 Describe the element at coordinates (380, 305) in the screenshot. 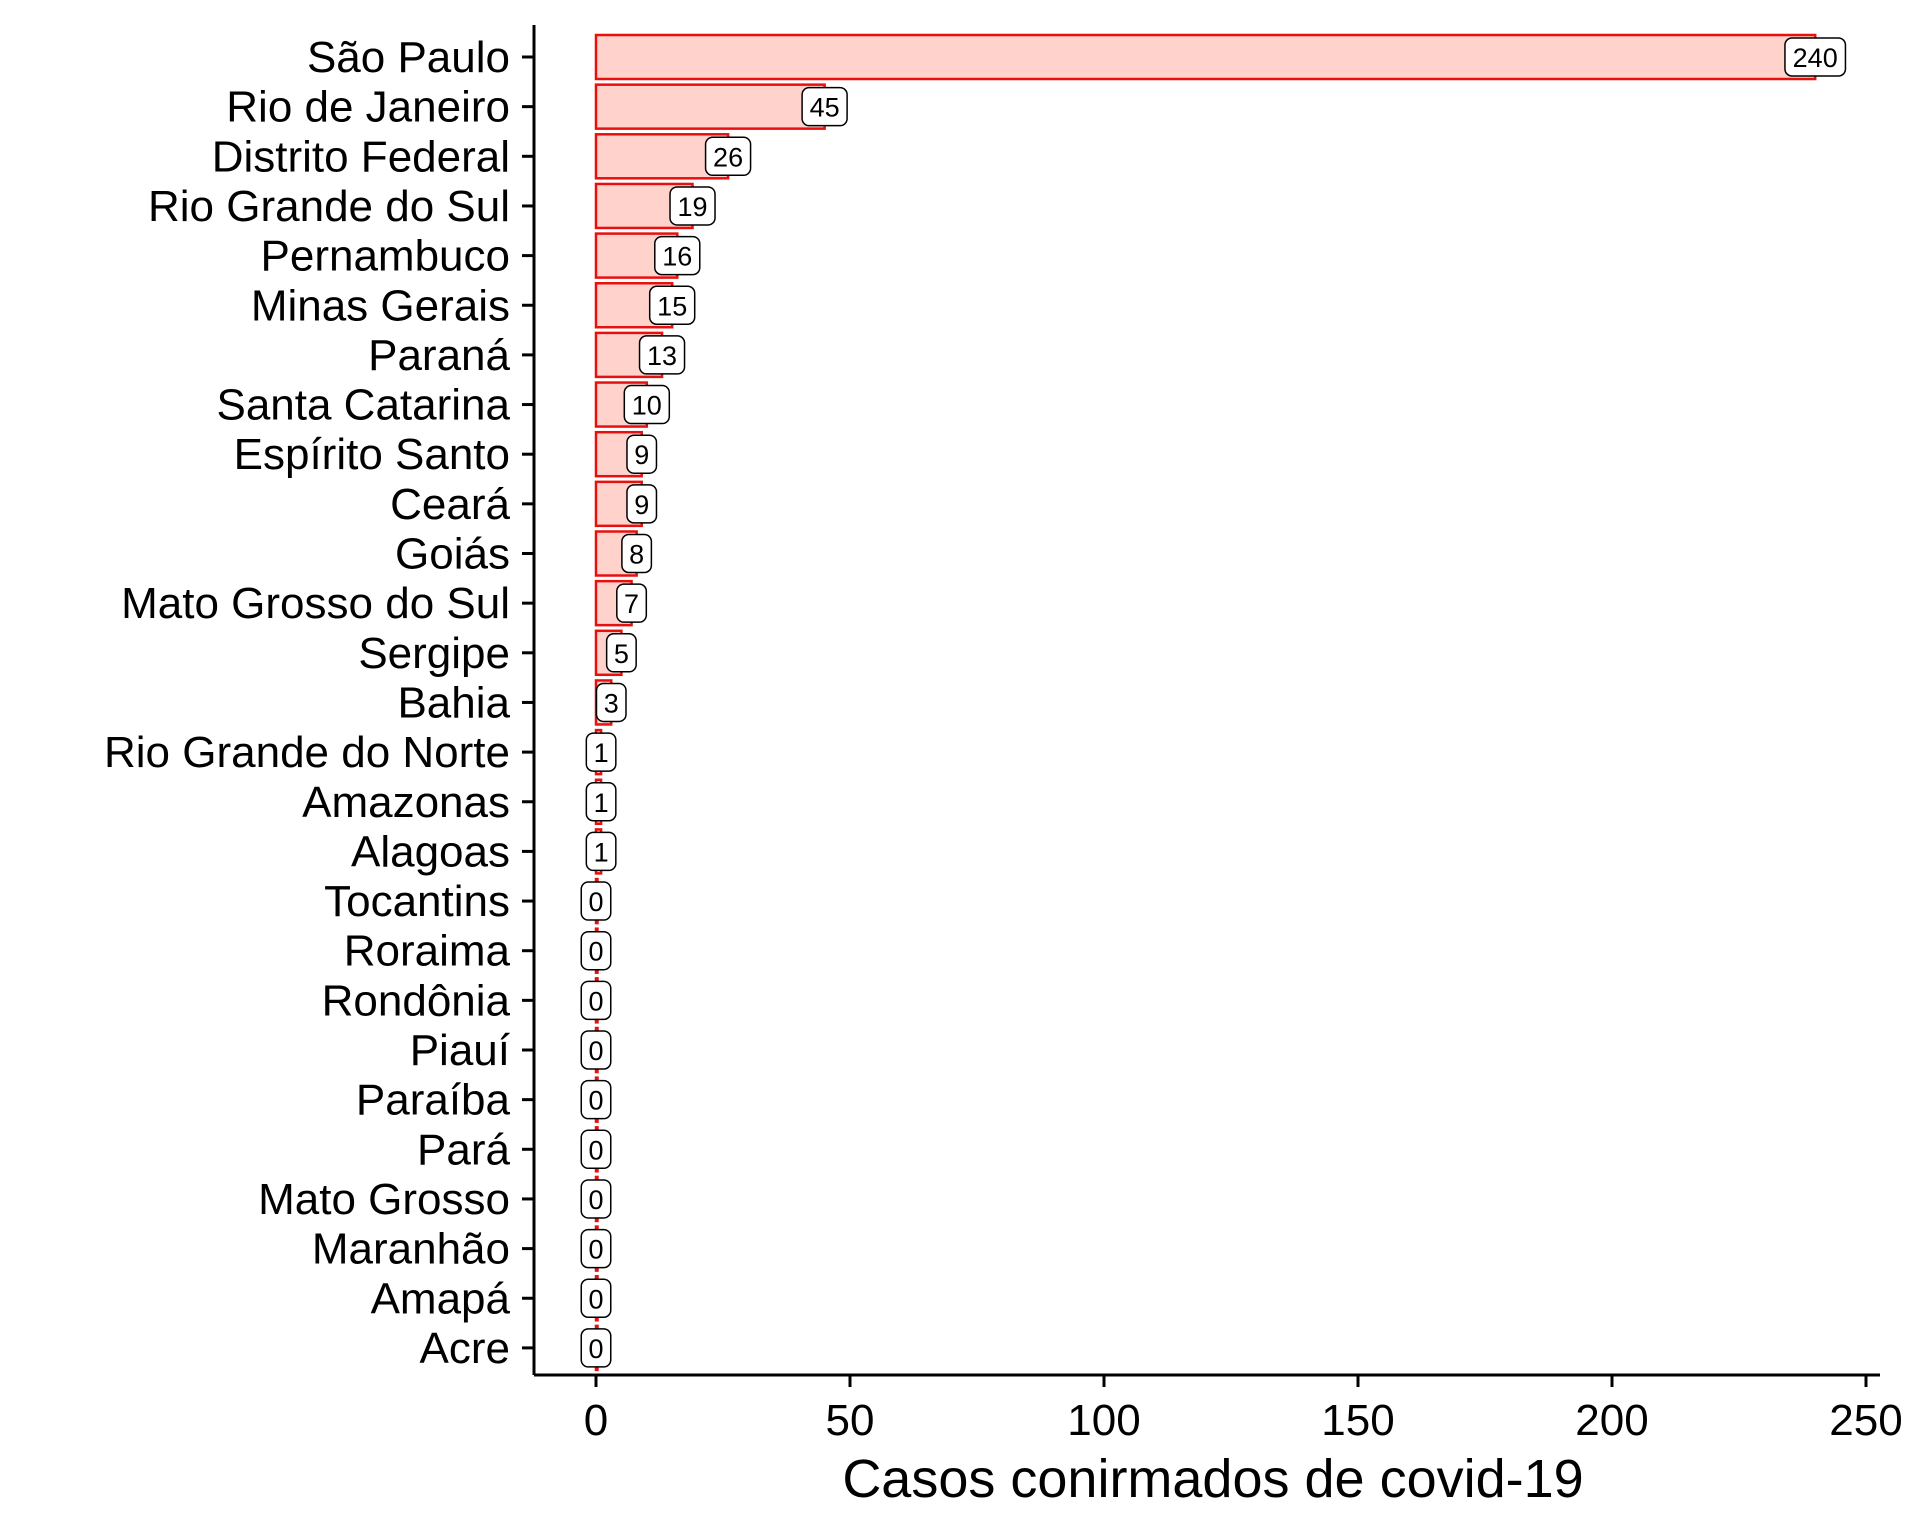

I see `y-tick-label: Minas Gerais` at that location.